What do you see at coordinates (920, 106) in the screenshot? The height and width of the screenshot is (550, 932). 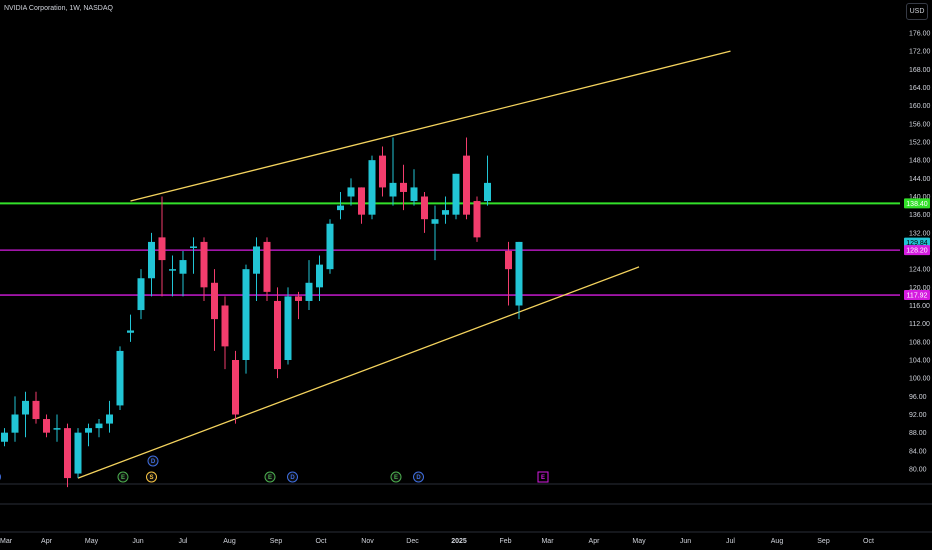 I see `y-axis-tick-label: 160.00` at bounding box center [920, 106].